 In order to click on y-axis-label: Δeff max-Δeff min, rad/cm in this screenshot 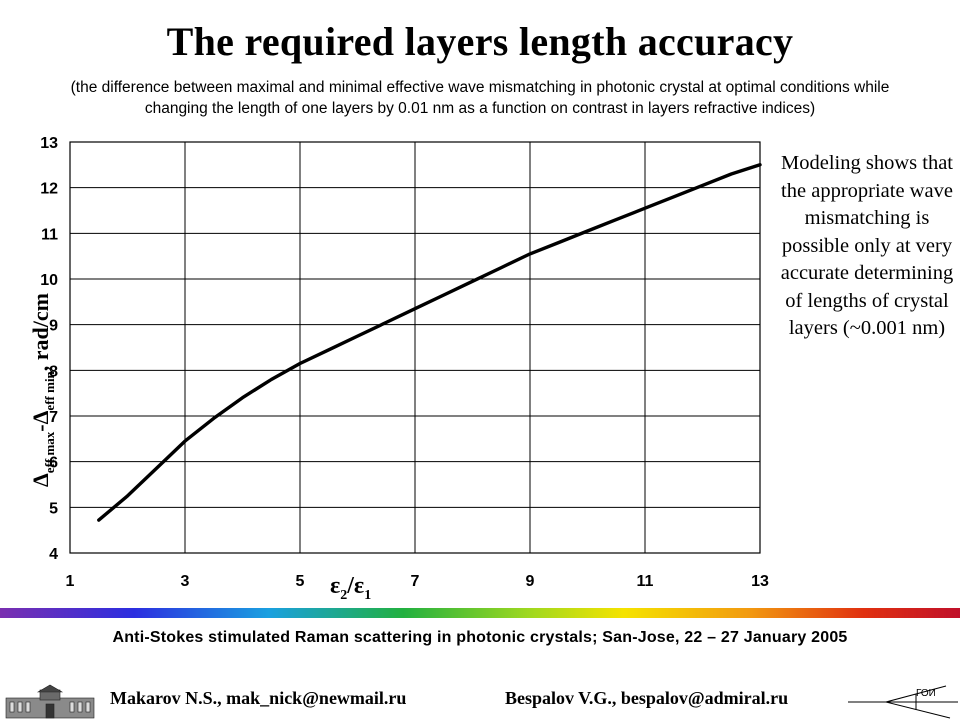, I will do `click(42, 390)`.